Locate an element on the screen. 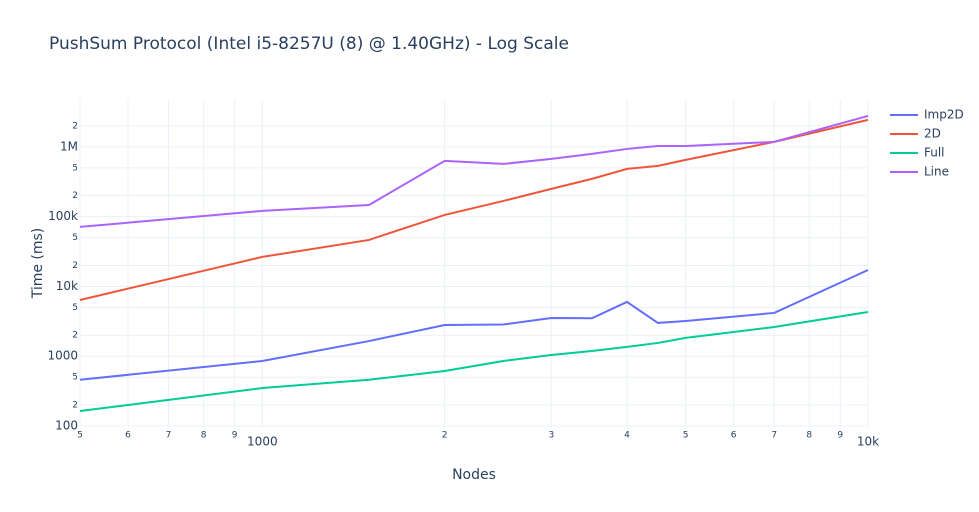  y-axis-title: Time (ms) is located at coordinates (38, 264).